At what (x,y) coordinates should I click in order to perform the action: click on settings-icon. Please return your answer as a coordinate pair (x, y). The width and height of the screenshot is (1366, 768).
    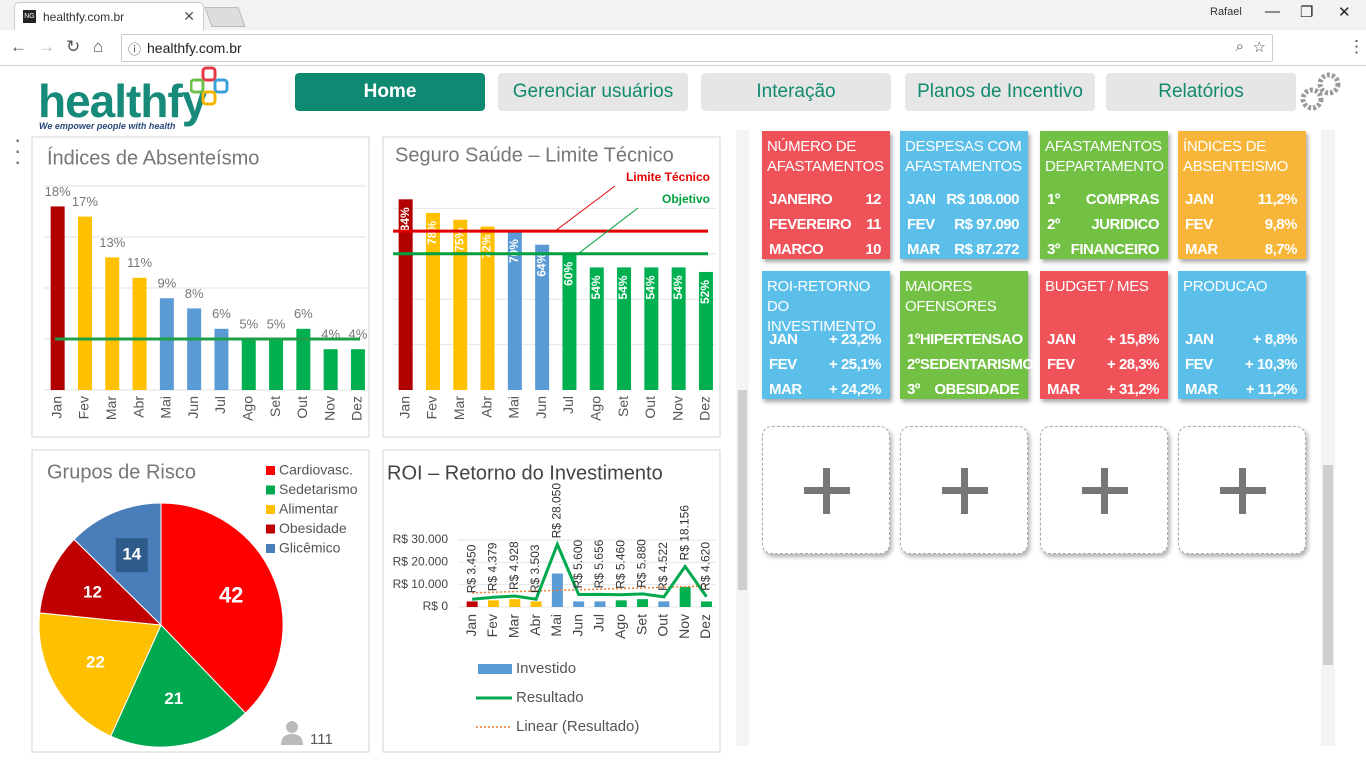
    Looking at the image, I should click on (1323, 92).